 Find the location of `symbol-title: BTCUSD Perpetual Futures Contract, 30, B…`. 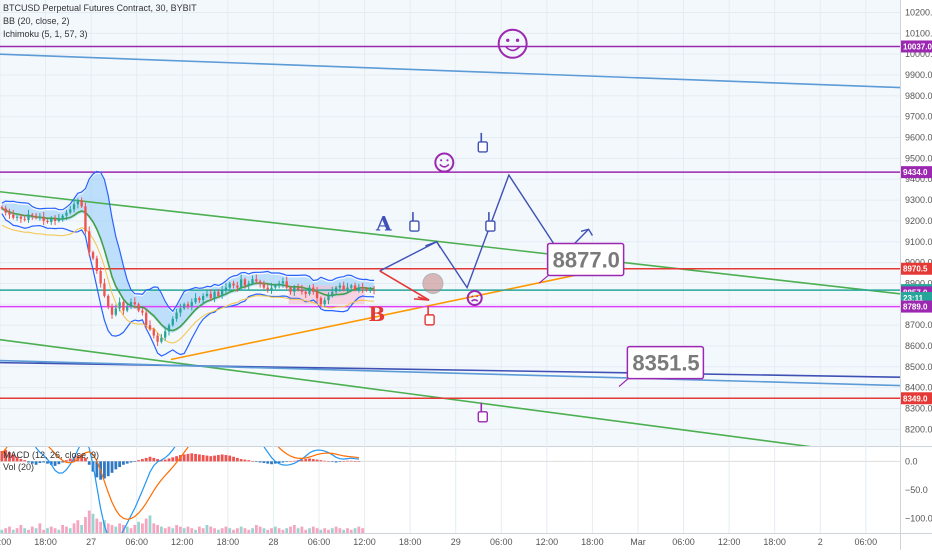

symbol-title: BTCUSD Perpetual Futures Contract, 30, B… is located at coordinates (100, 8).